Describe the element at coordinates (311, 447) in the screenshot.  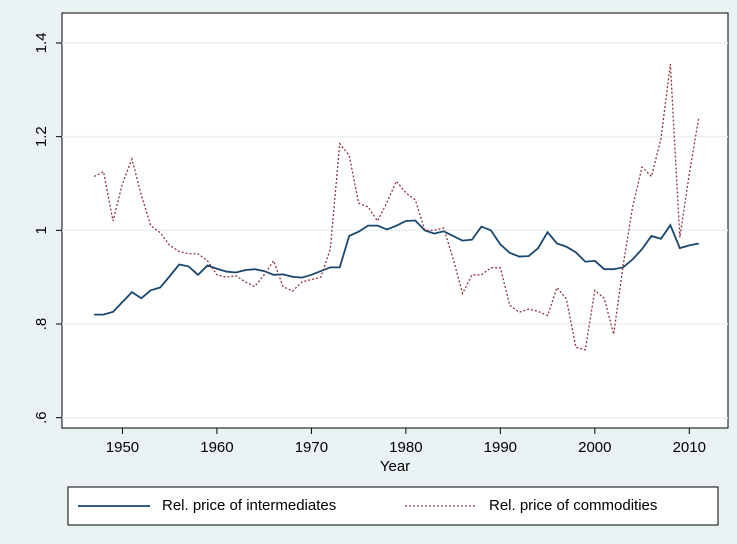
I see `x-tick-label: 1970` at that location.